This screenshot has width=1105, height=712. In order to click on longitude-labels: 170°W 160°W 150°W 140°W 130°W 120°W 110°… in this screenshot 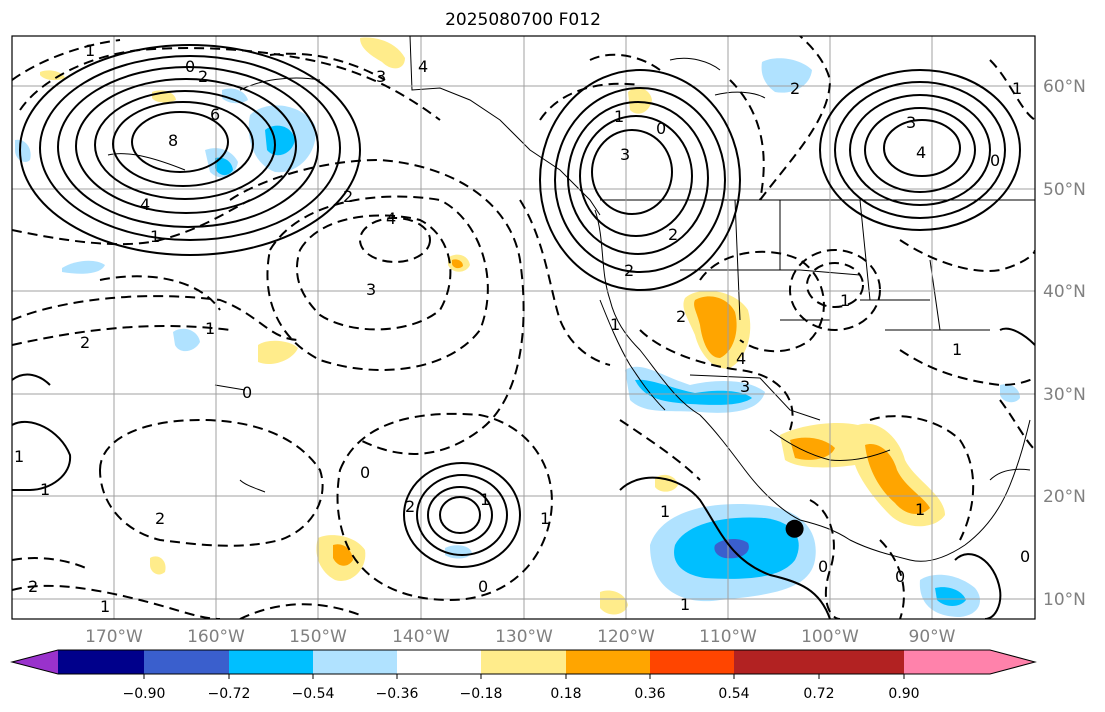, I will do `click(520, 637)`.